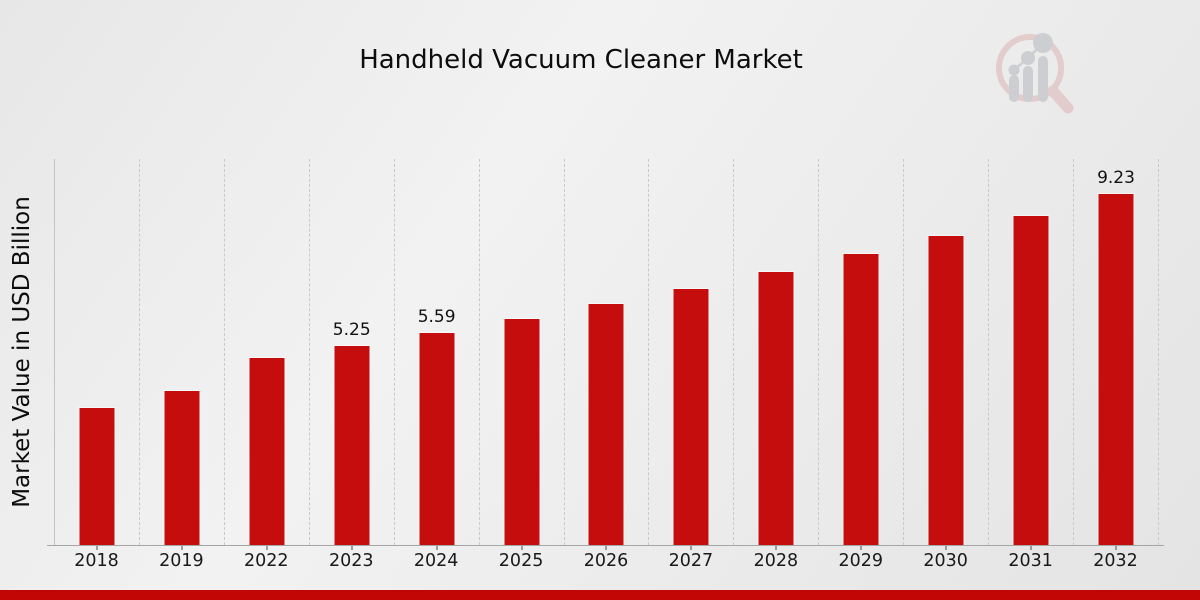  I want to click on category-slot-2032: 9.23, so click(1116, 354).